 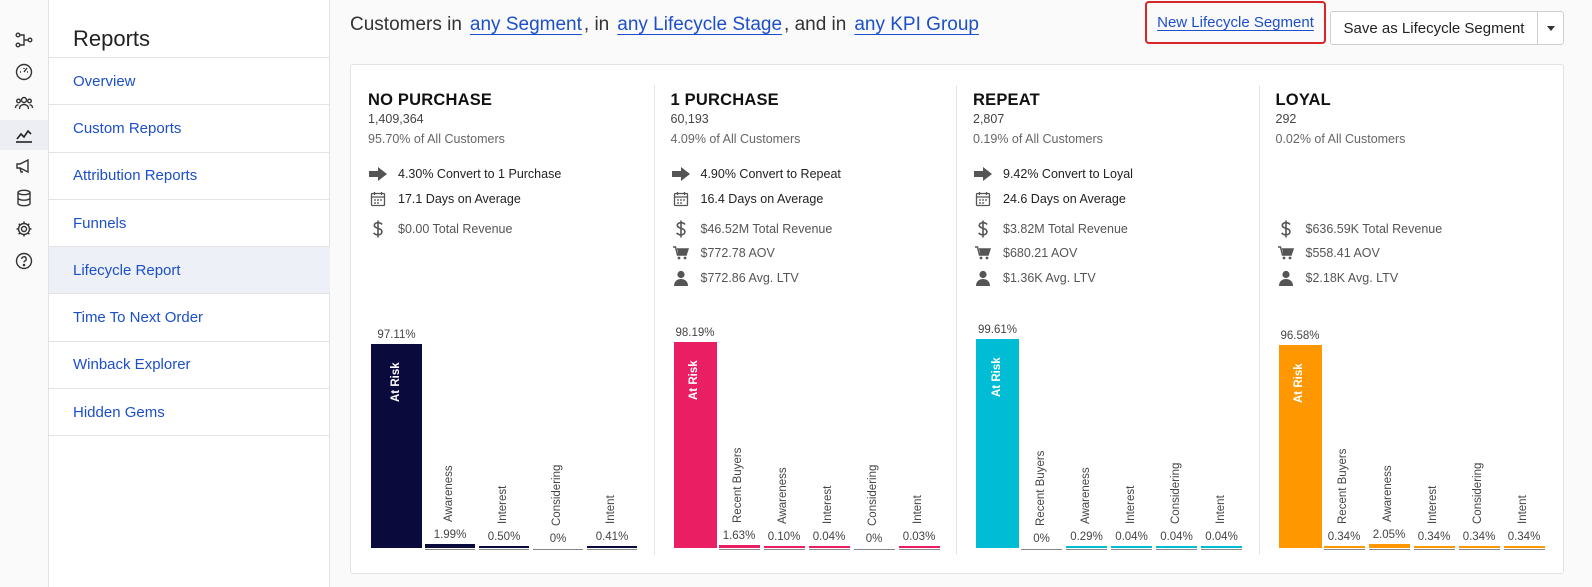 What do you see at coordinates (689, 119) in the screenshot?
I see `stage-count: 60,193` at bounding box center [689, 119].